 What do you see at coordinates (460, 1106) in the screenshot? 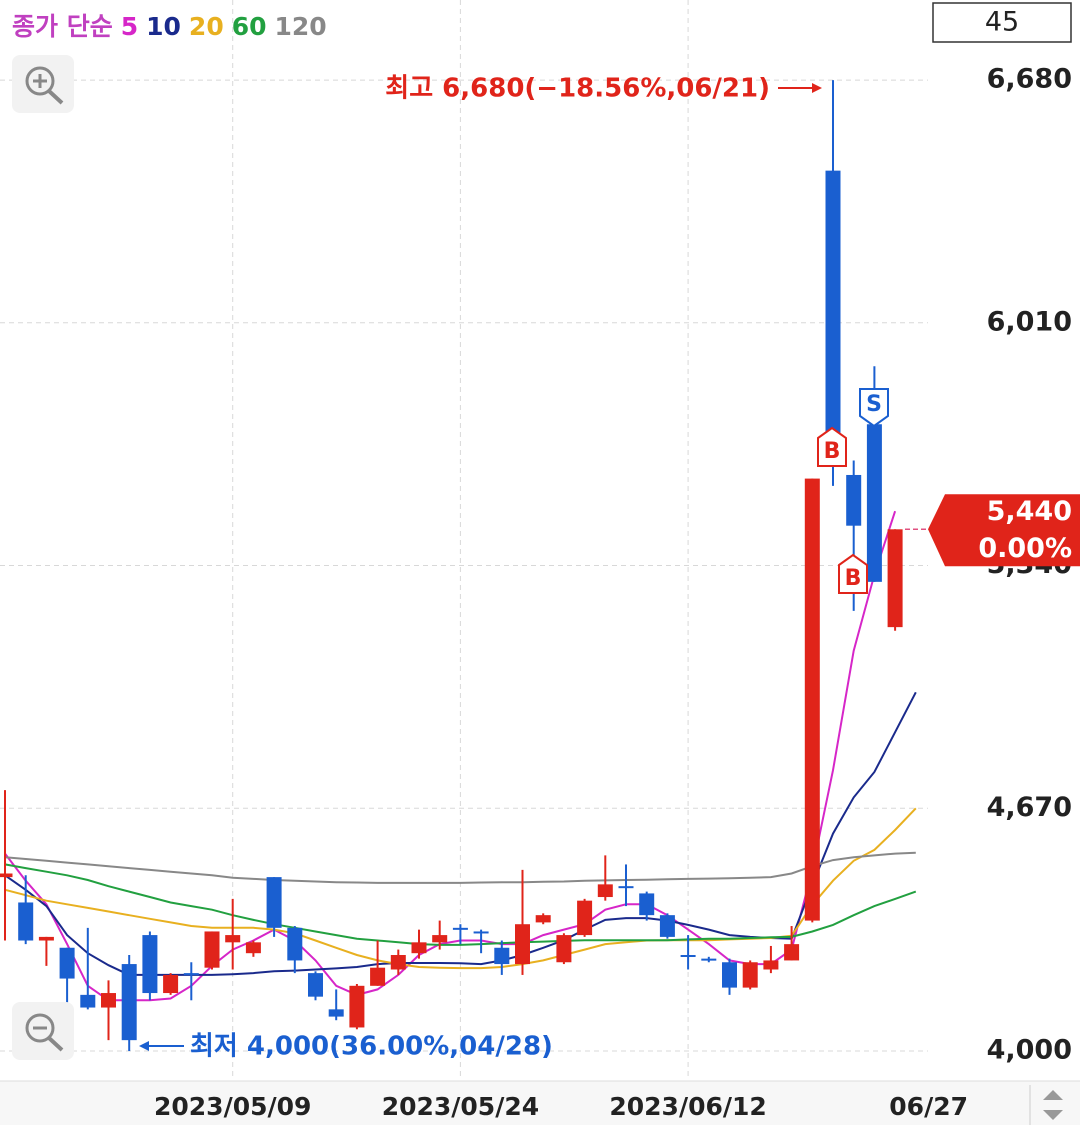
I see `x-tick-label: 2023/05/24` at bounding box center [460, 1106].